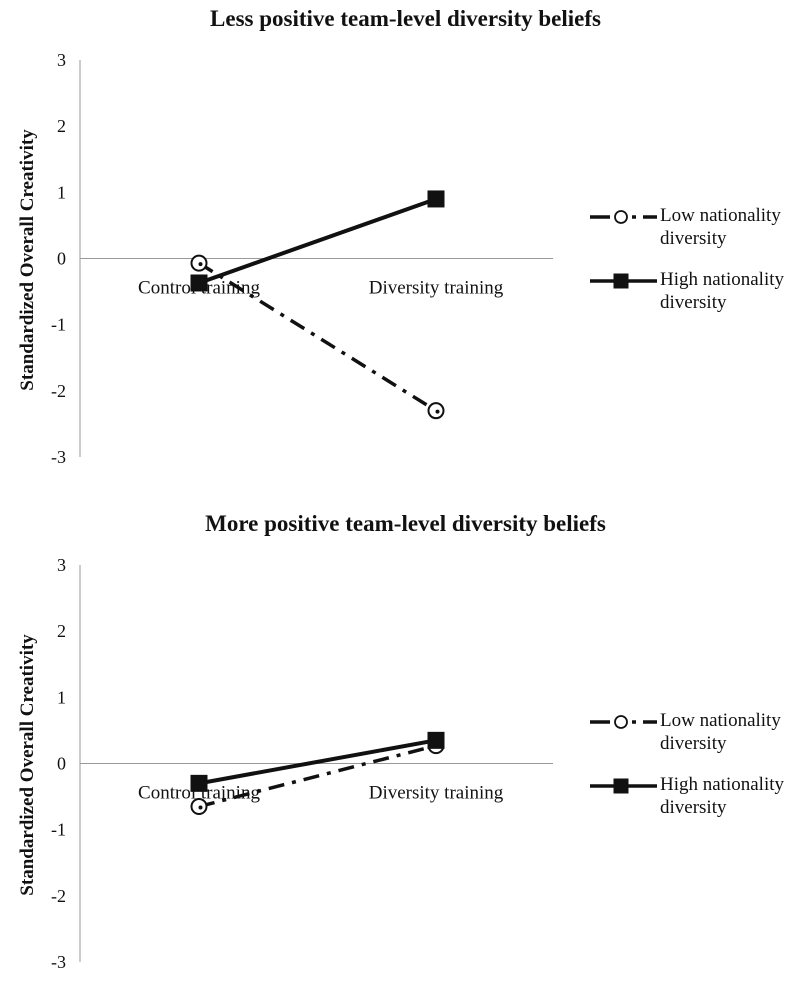 The width and height of the screenshot is (811, 985). I want to click on x-category-label: Control training, so click(199, 793).